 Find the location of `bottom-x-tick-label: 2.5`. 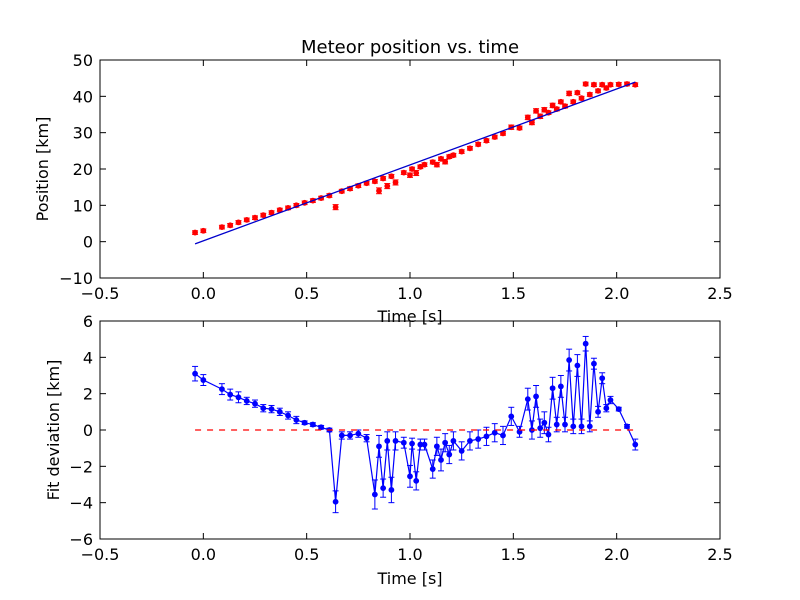

bottom-x-tick-label: 2.5 is located at coordinates (719, 554).